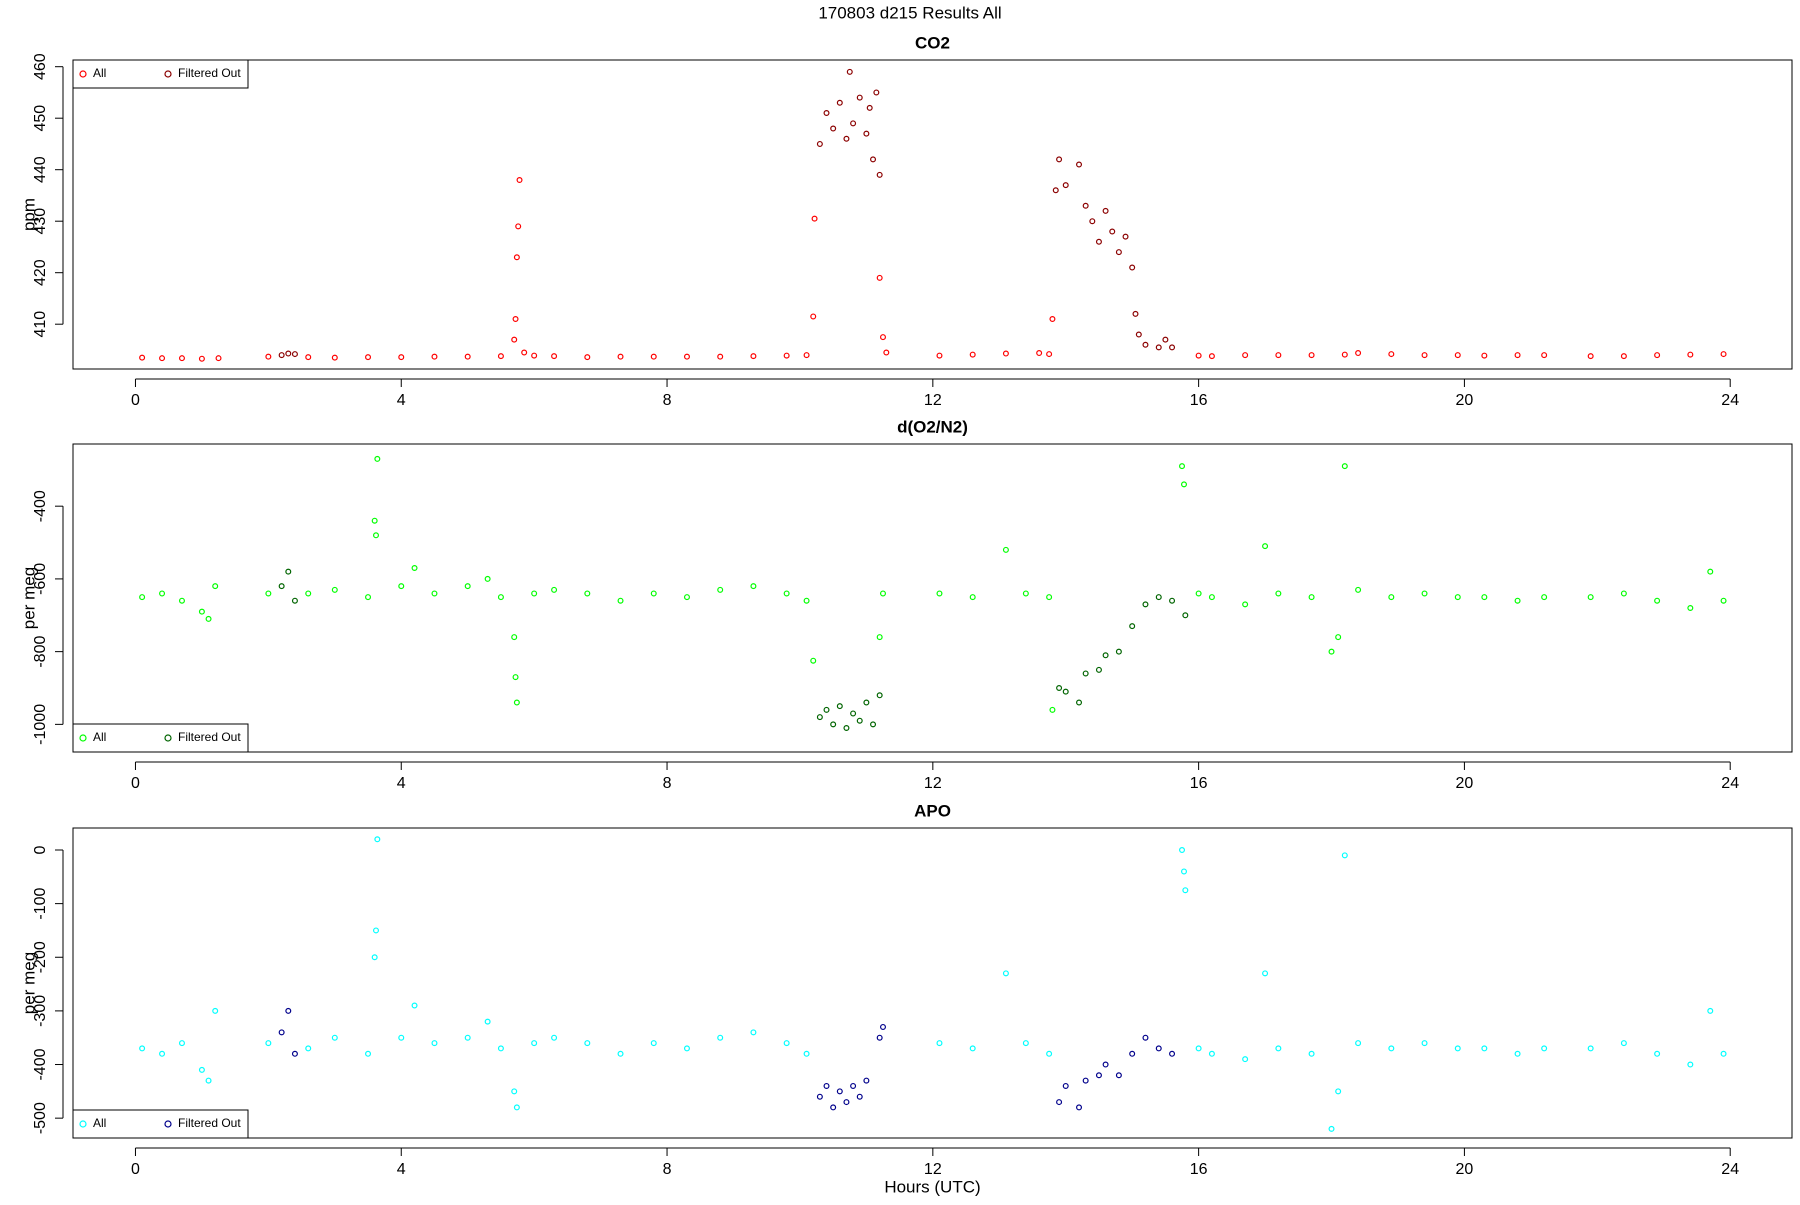 This screenshot has height=1205, width=1800. I want to click on x-tick-label: 16, so click(1199, 1169).